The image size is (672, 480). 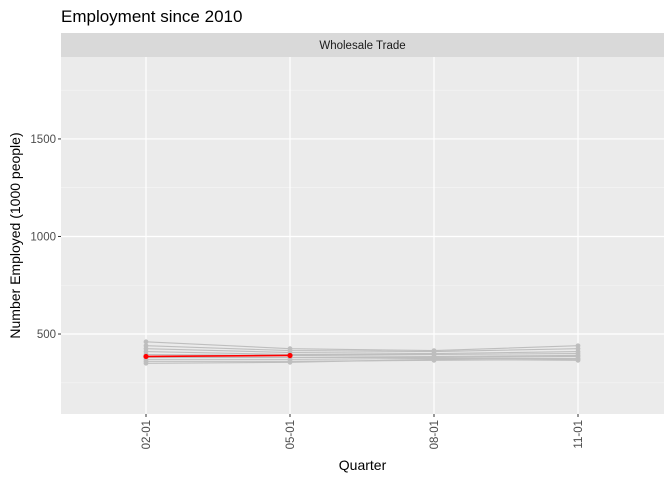 What do you see at coordinates (43, 140) in the screenshot?
I see `y-tick-label: 1500` at bounding box center [43, 140].